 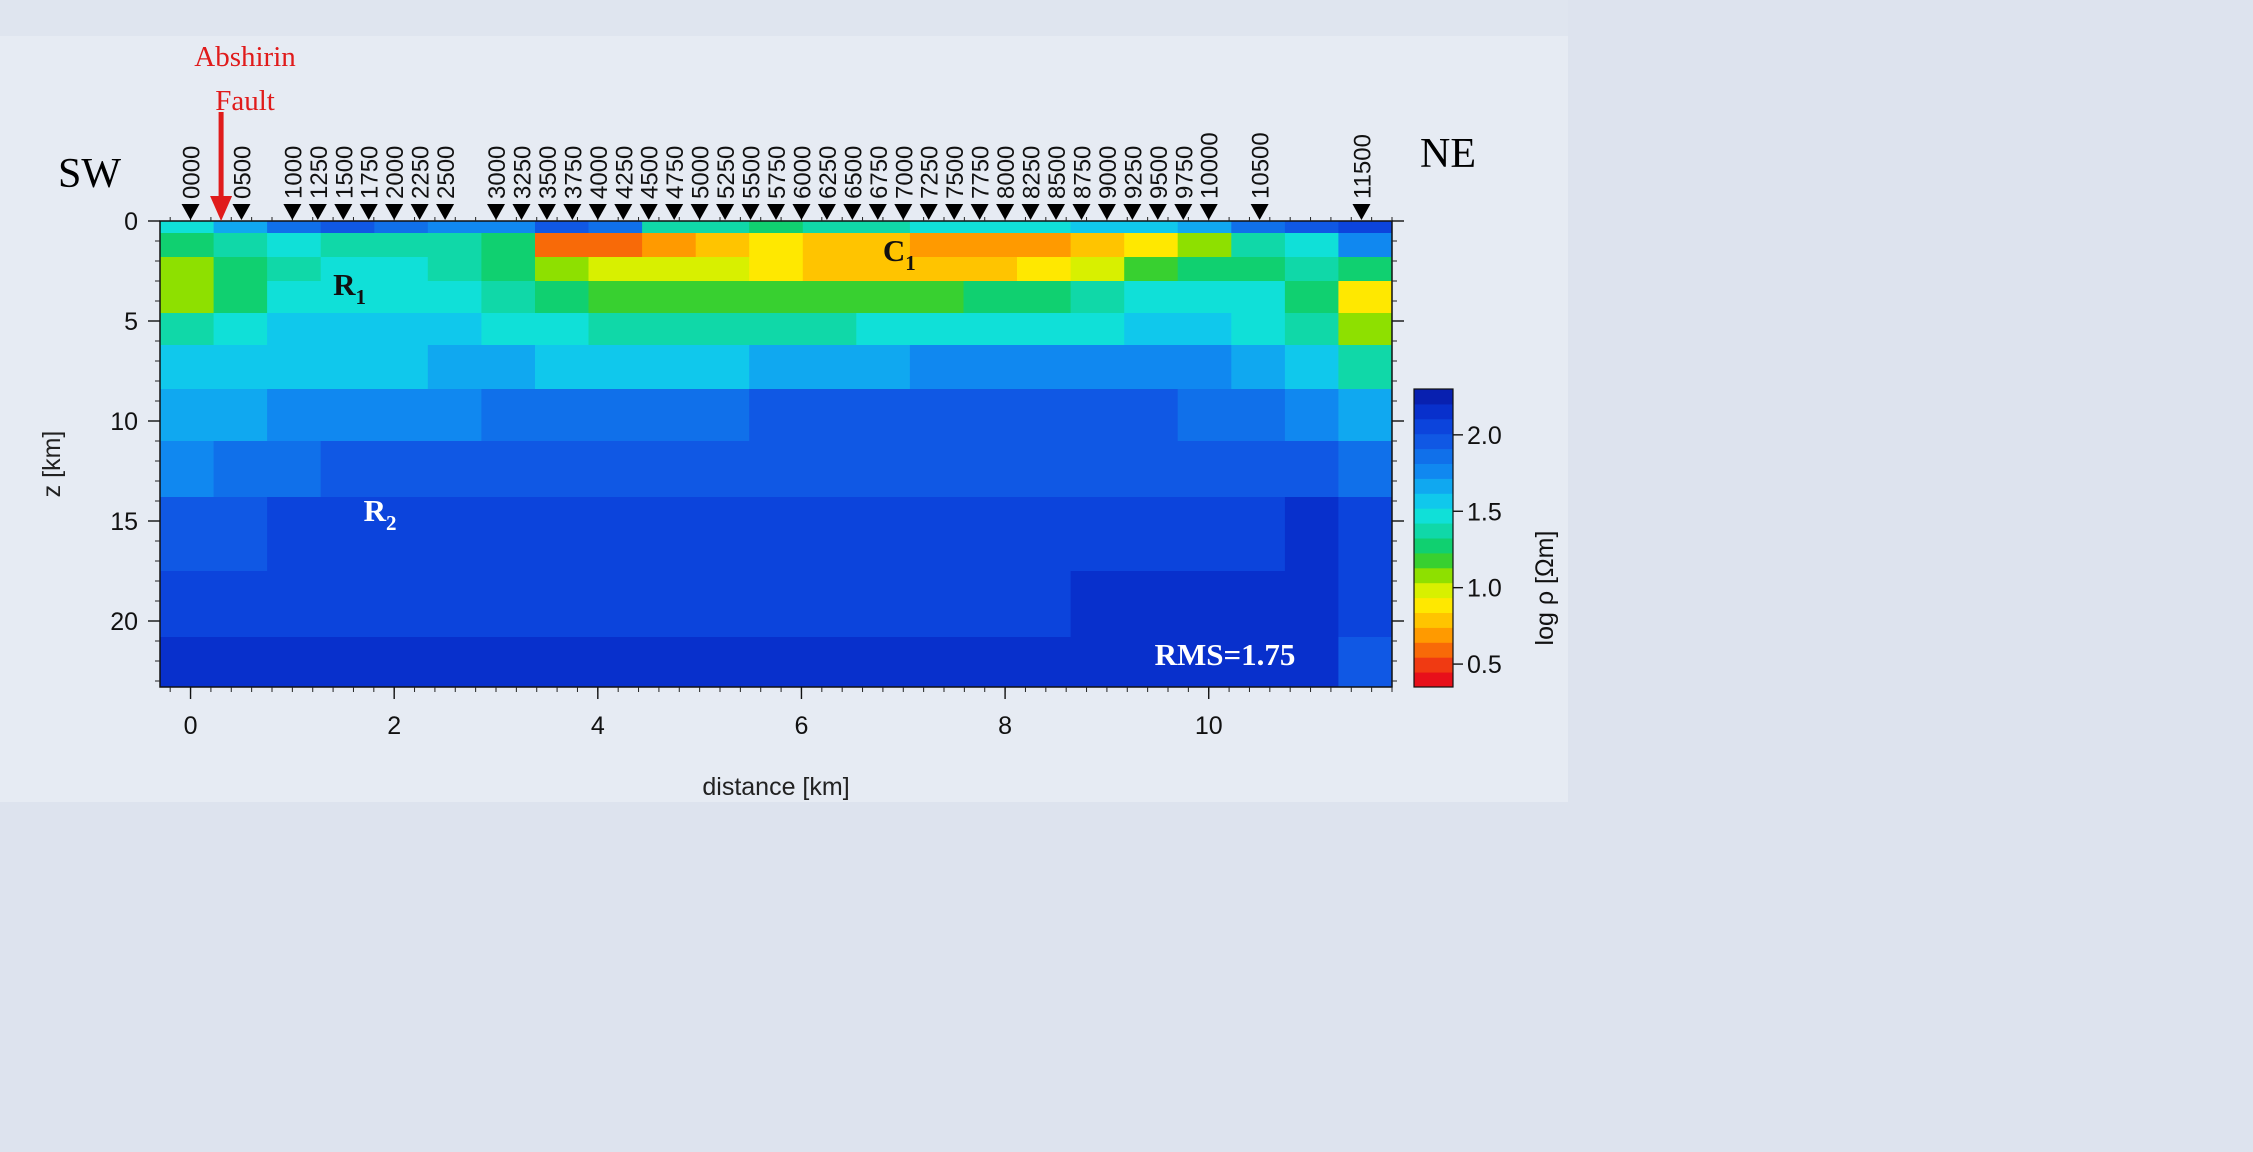 I want to click on station-label: 9000, so click(x=1108, y=172).